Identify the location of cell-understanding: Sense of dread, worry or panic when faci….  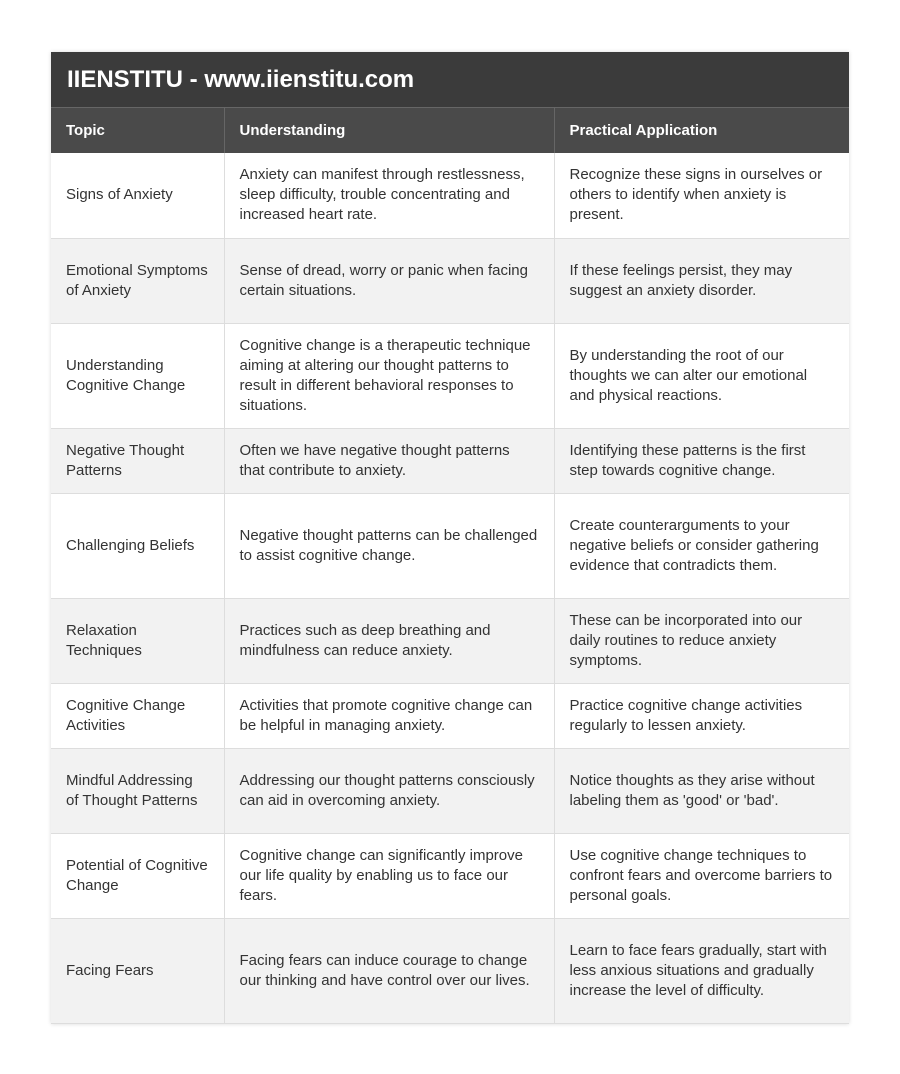
(389, 281).